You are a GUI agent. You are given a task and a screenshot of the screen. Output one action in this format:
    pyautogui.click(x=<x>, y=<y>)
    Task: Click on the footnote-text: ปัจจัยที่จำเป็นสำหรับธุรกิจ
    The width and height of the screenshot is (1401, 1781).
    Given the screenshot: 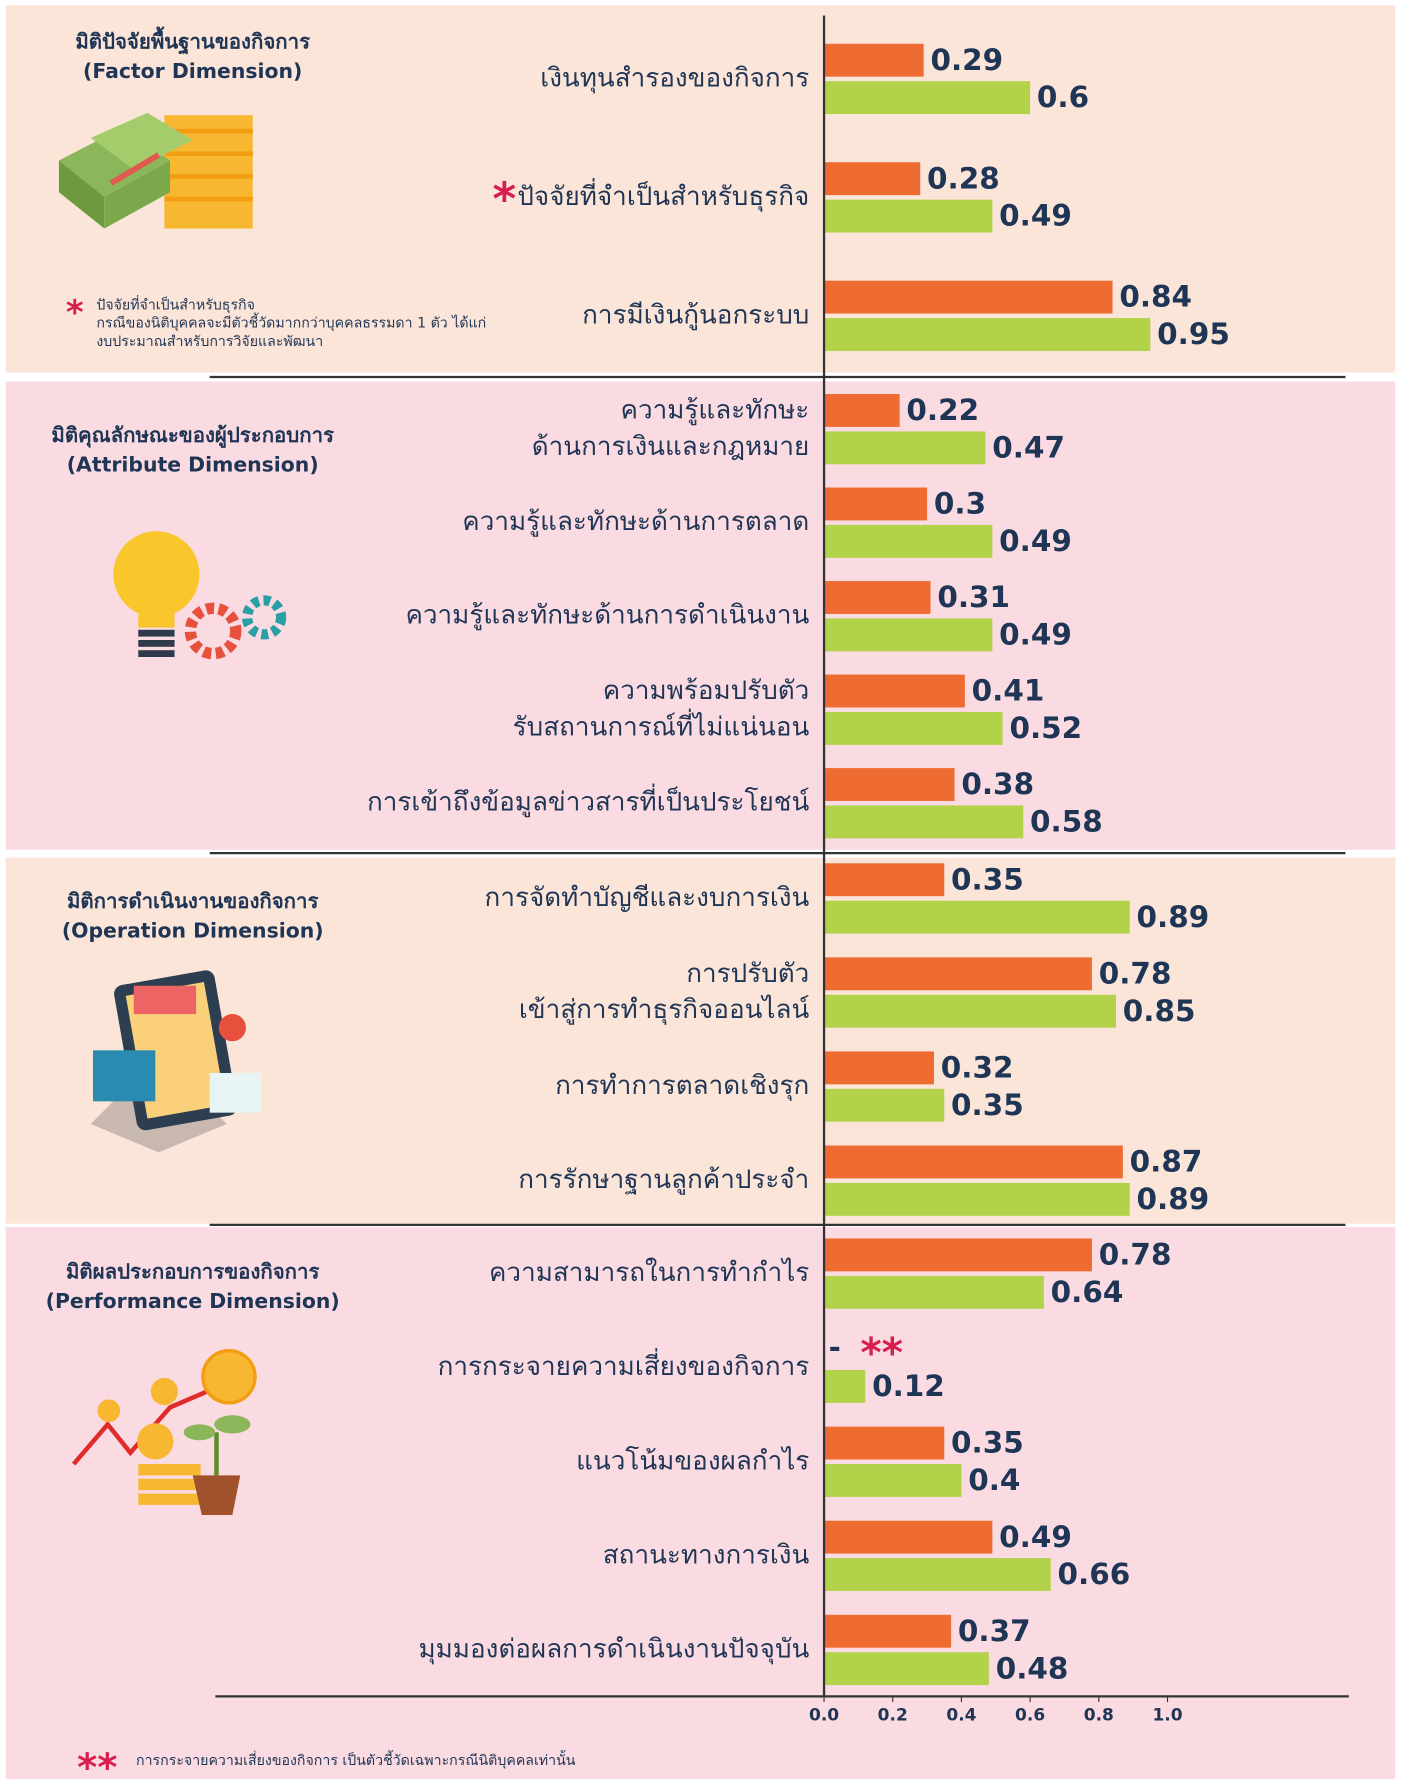 What is the action you would take?
    pyautogui.click(x=175, y=304)
    